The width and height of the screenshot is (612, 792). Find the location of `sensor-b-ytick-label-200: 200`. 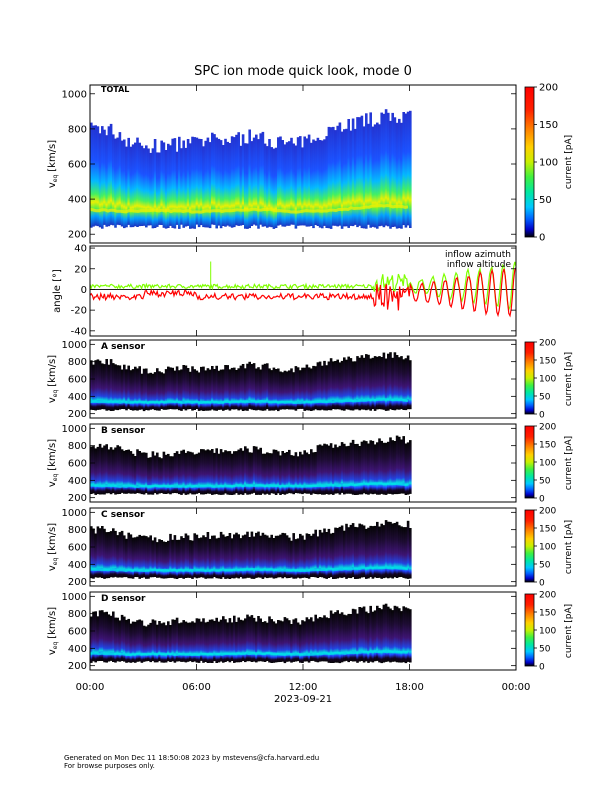

sensor-b-ytick-label-200: 200 is located at coordinates (77, 498).